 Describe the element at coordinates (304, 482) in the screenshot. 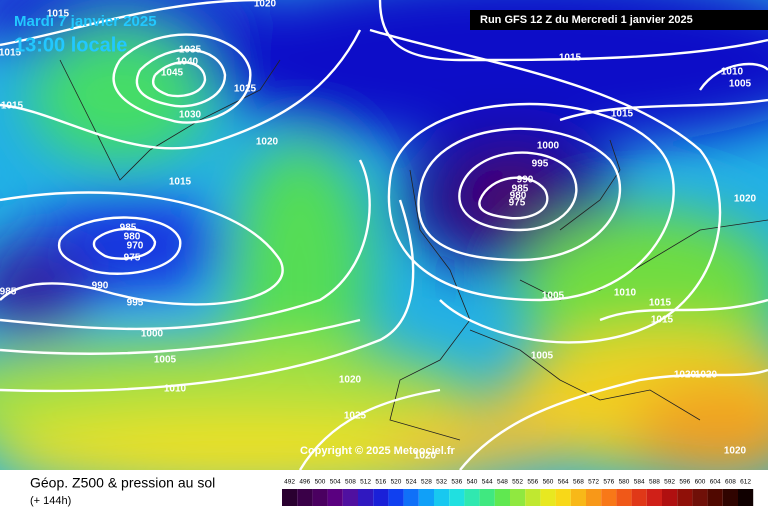

I see `scale-label: 496` at that location.